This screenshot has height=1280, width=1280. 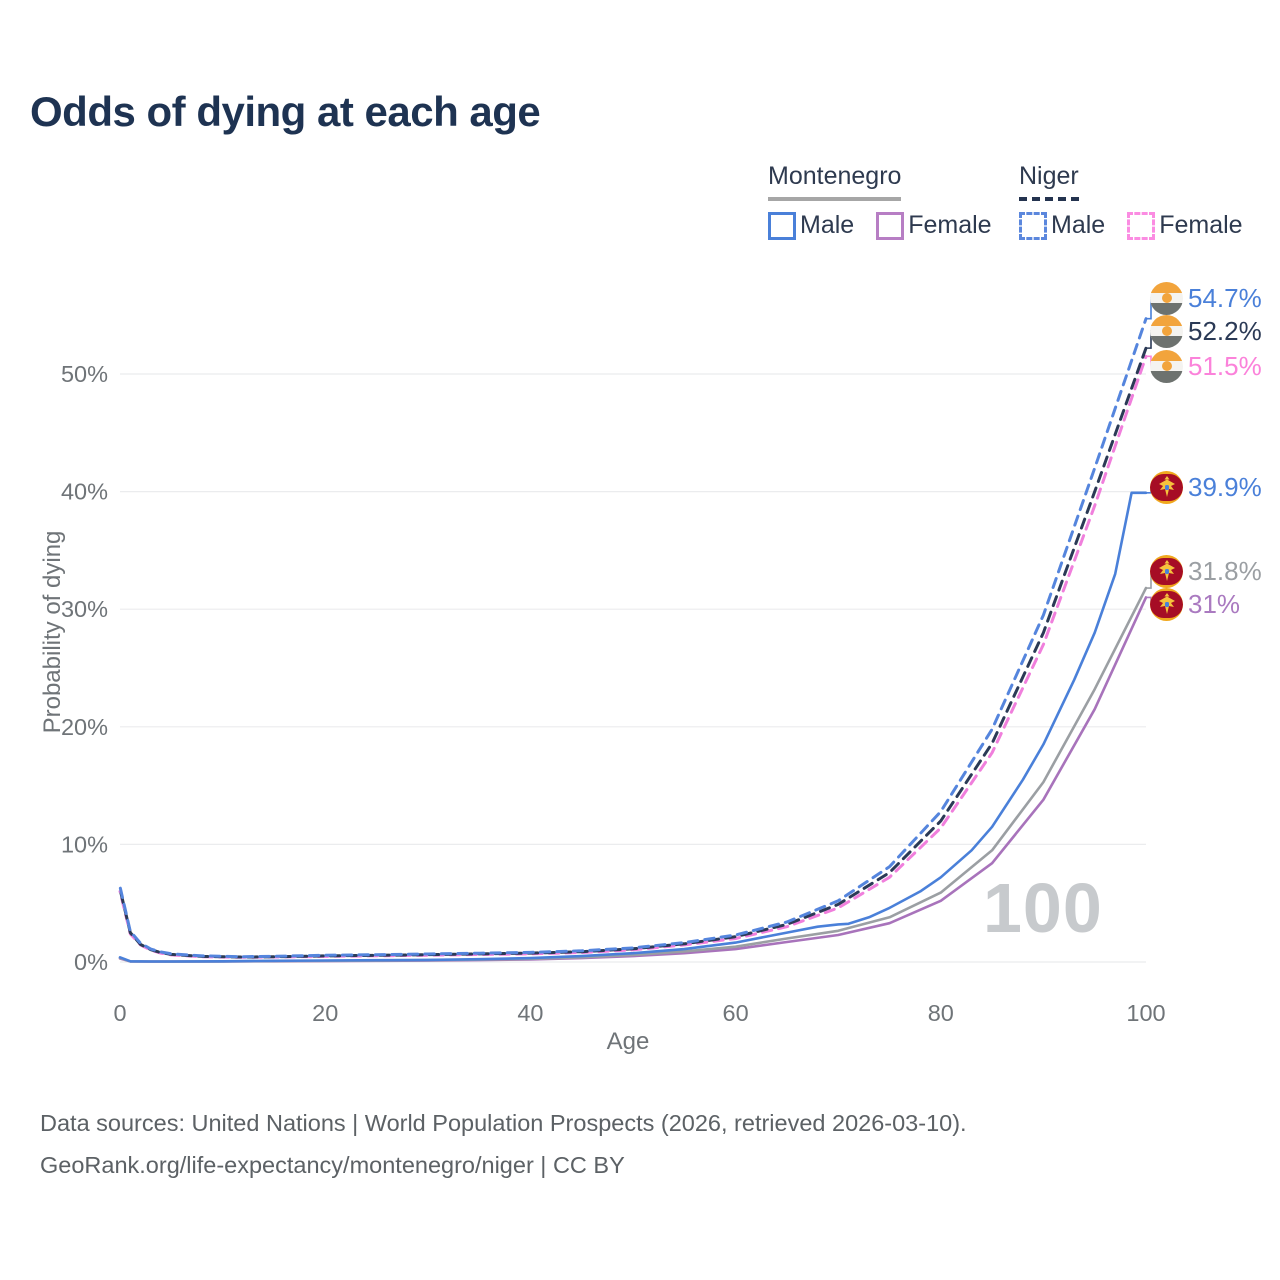 What do you see at coordinates (1145, 1013) in the screenshot?
I see `x-tick-label: 100` at bounding box center [1145, 1013].